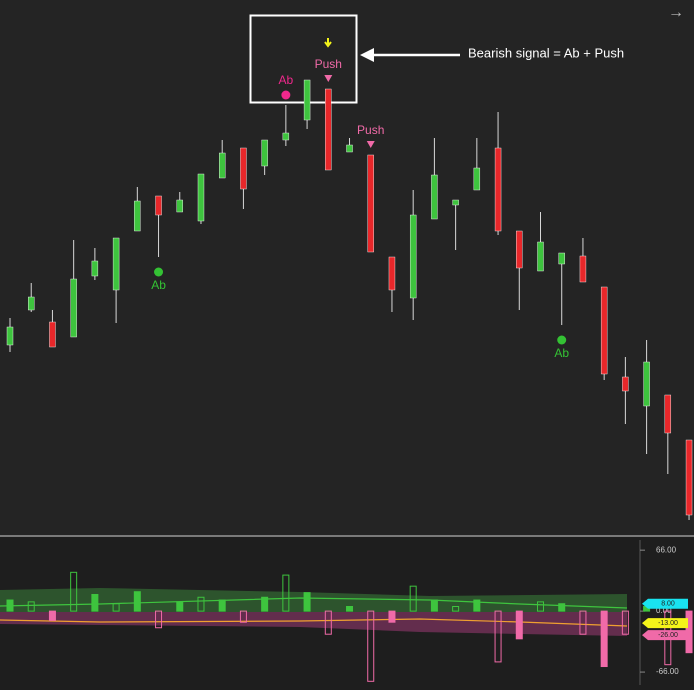 The height and width of the screenshot is (690, 694). Describe the element at coordinates (668, 623) in the screenshot. I see `osc-badge-label: -13.00` at that location.